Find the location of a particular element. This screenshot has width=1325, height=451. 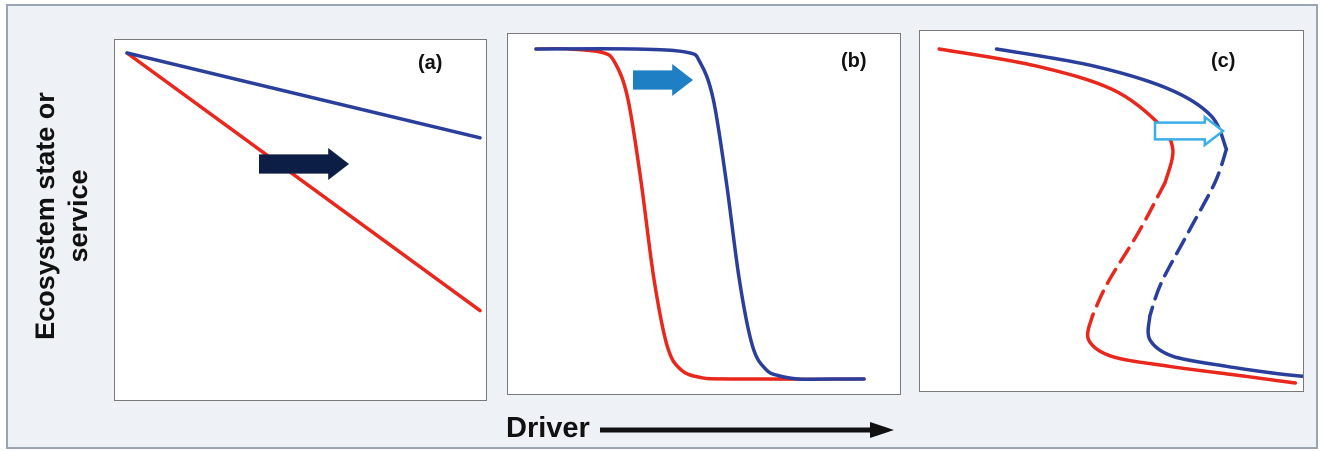

x-axis-arrow-icon is located at coordinates (747, 430).